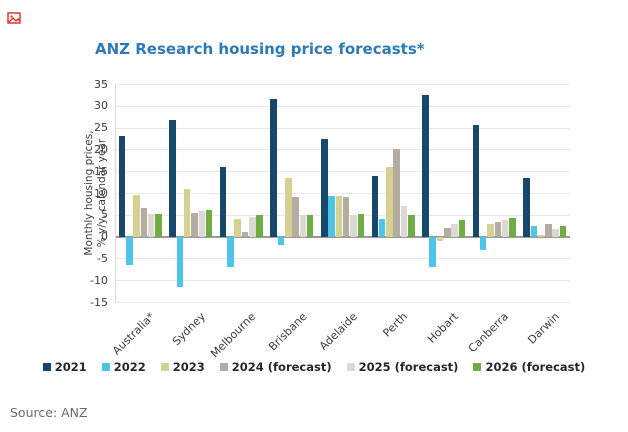  What do you see at coordinates (489, 333) in the screenshot?
I see `x-category-label: Canberra` at bounding box center [489, 333].